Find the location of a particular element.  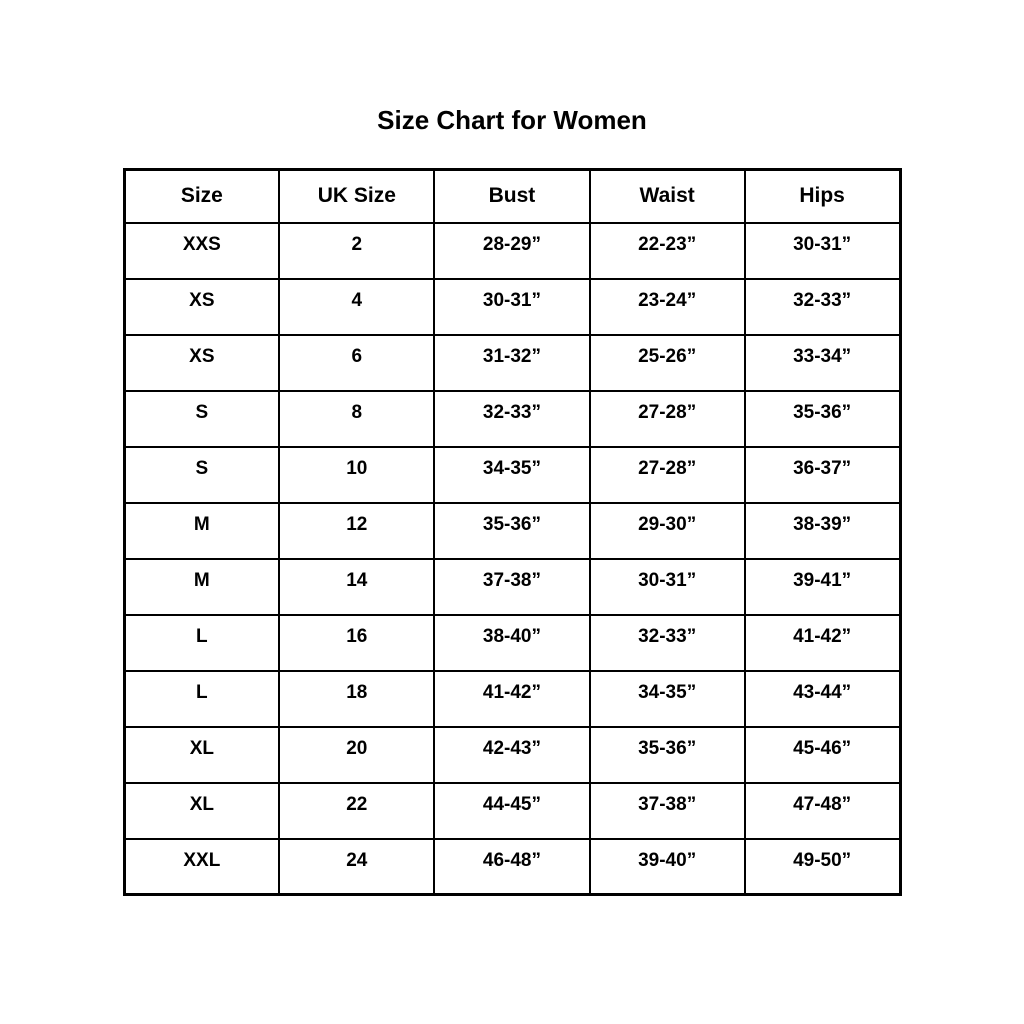

table-cell: 31-32” is located at coordinates (512, 362).